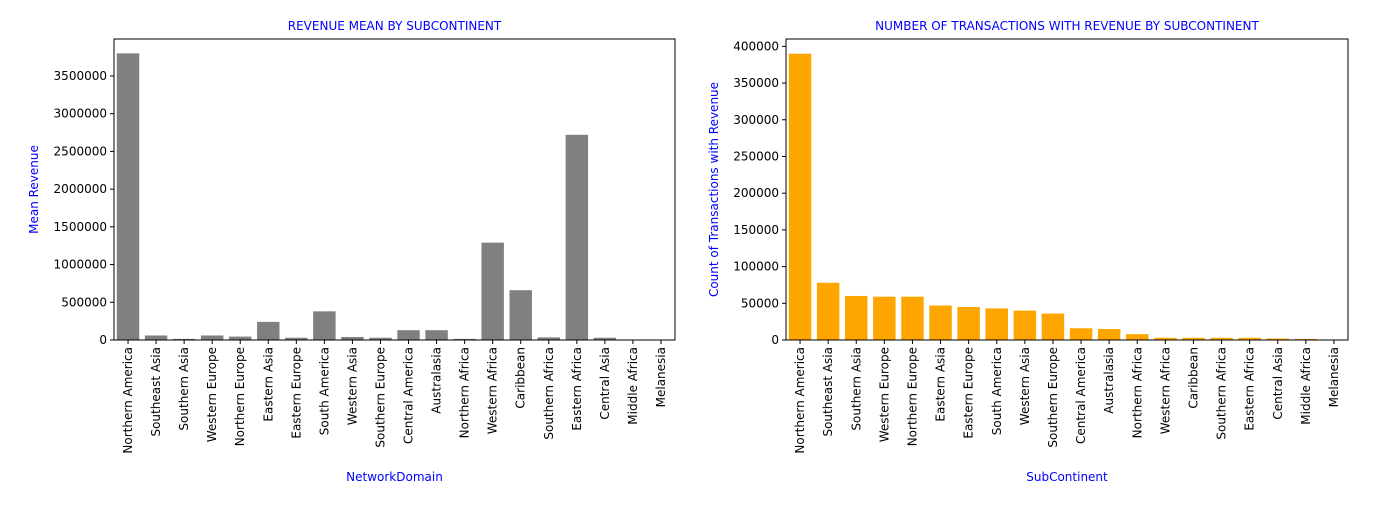  Describe the element at coordinates (80, 189) in the screenshot. I see `y-tick-label: 2000000` at that location.